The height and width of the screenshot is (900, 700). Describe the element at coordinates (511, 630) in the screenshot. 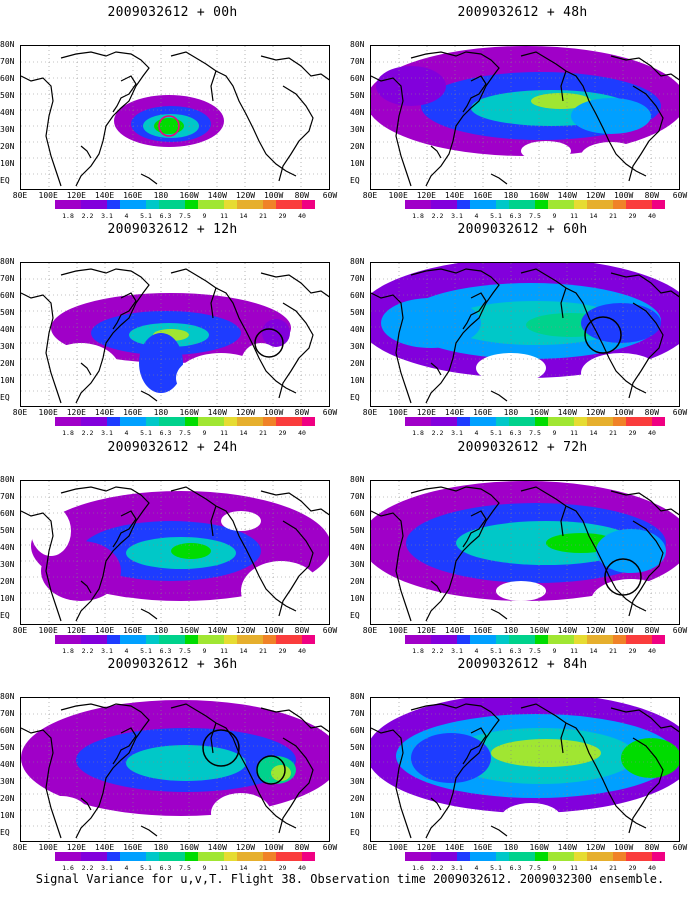

I see `longitude-label: 180` at that location.